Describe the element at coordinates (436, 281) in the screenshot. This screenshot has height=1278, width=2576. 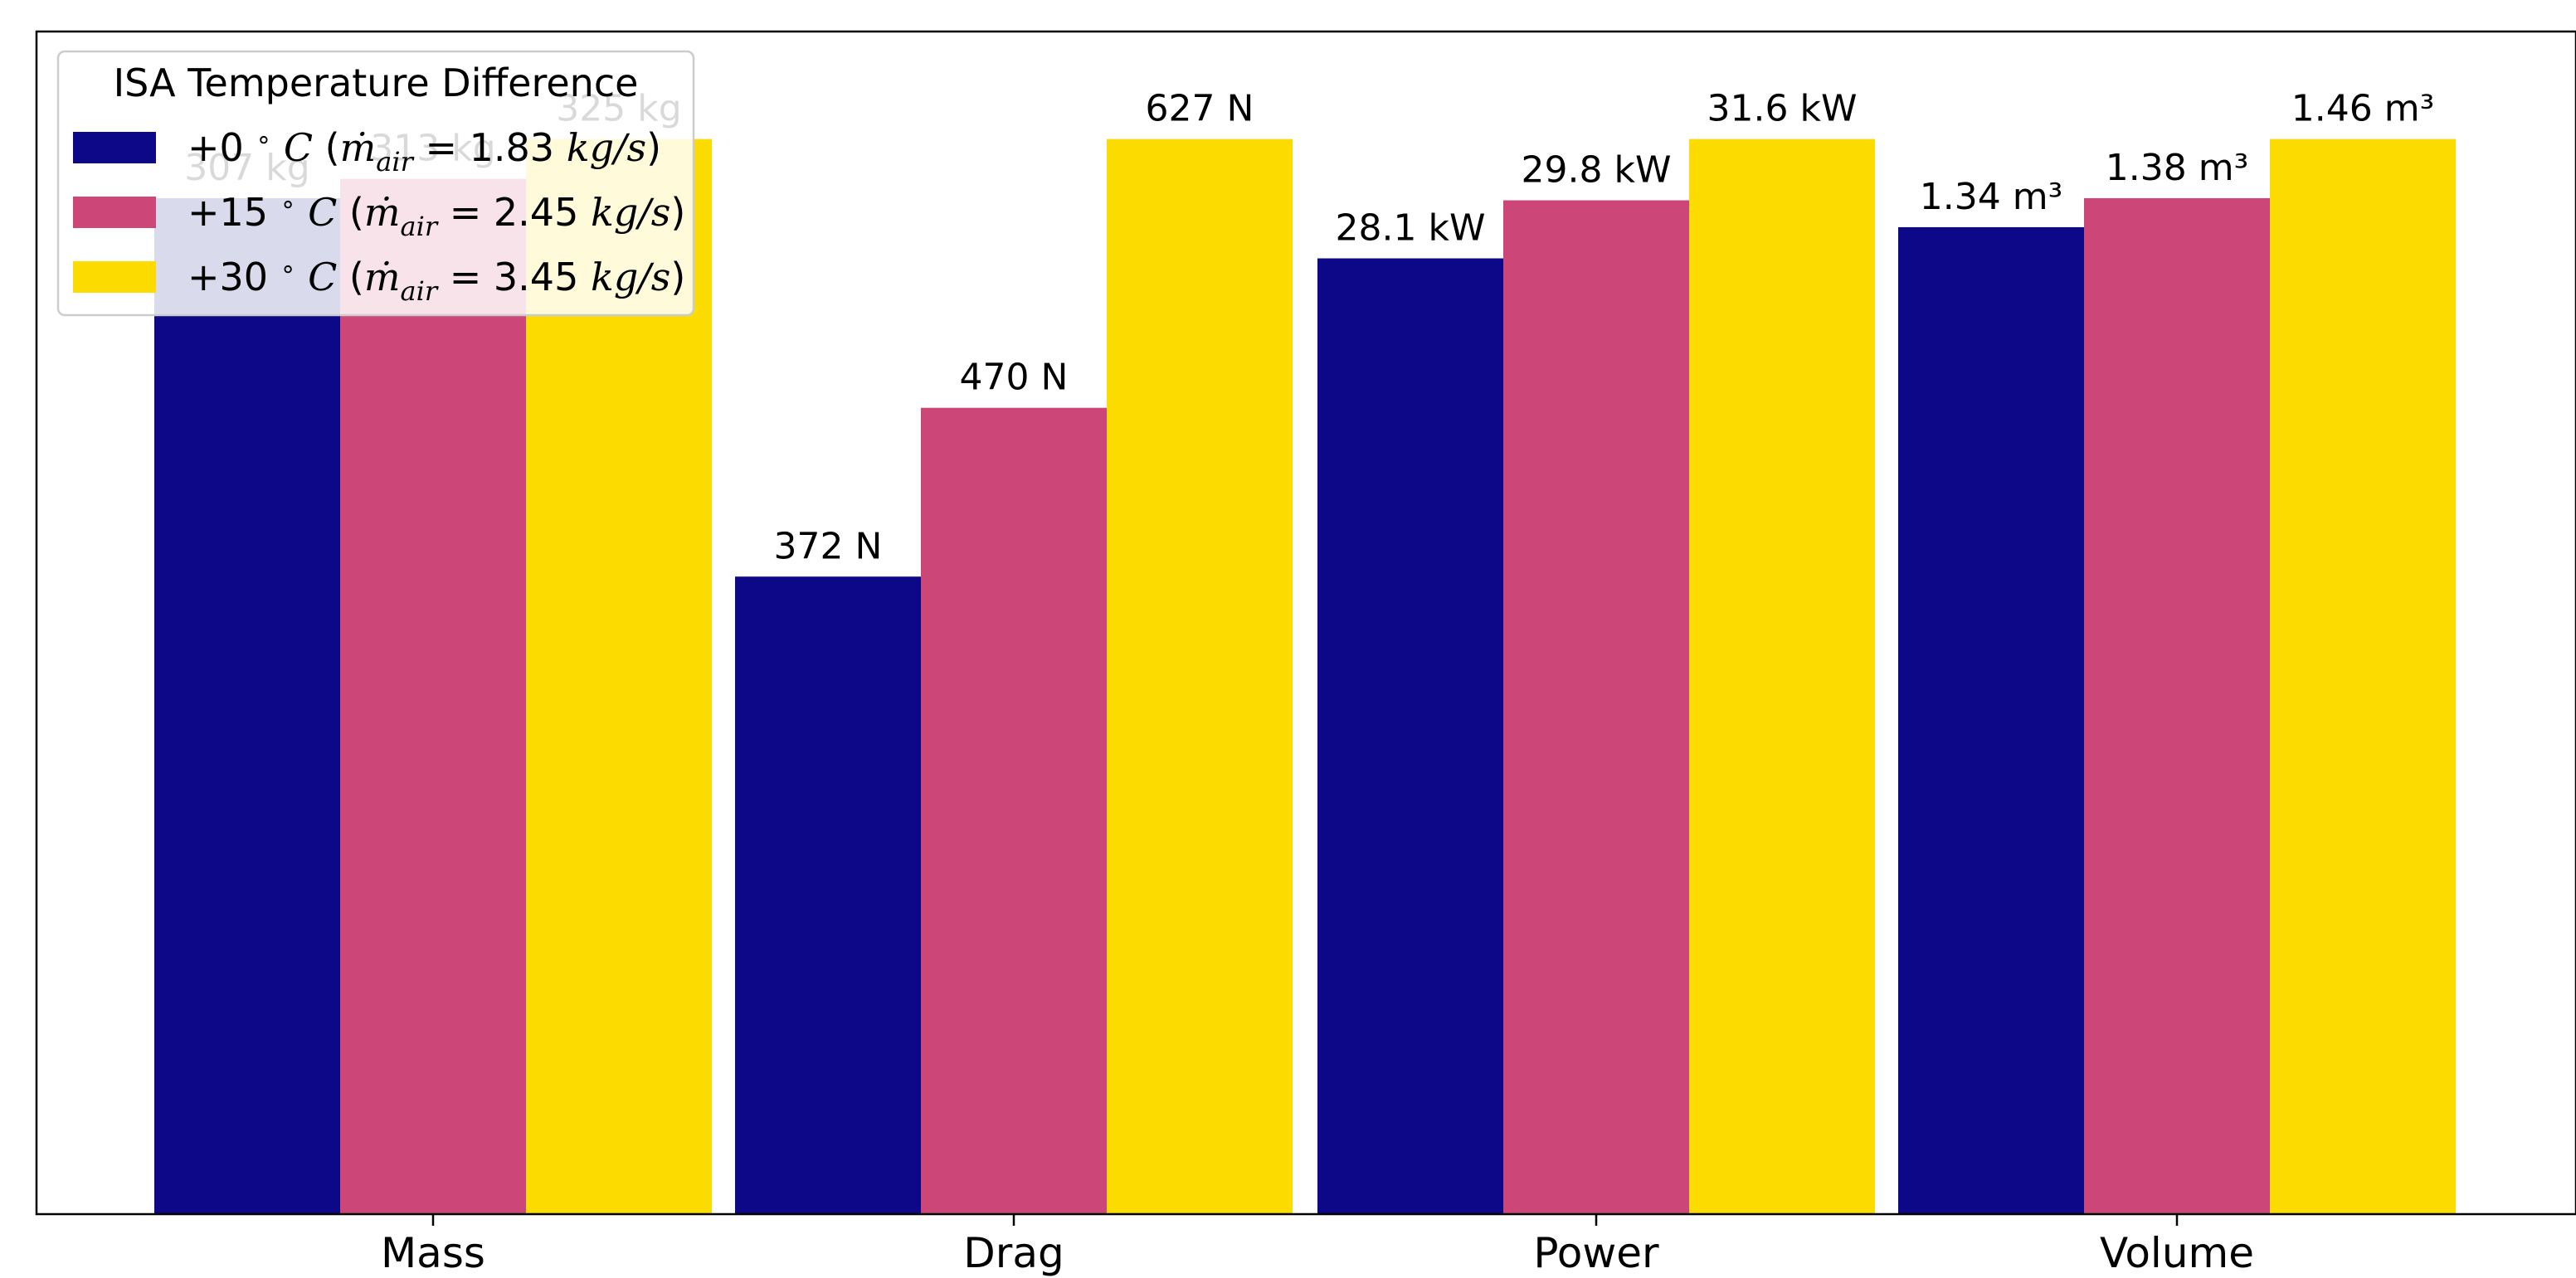
I see `legend-label-series-2: +30 ∘ C (ṁair = 3.45 kg/s)` at that location.